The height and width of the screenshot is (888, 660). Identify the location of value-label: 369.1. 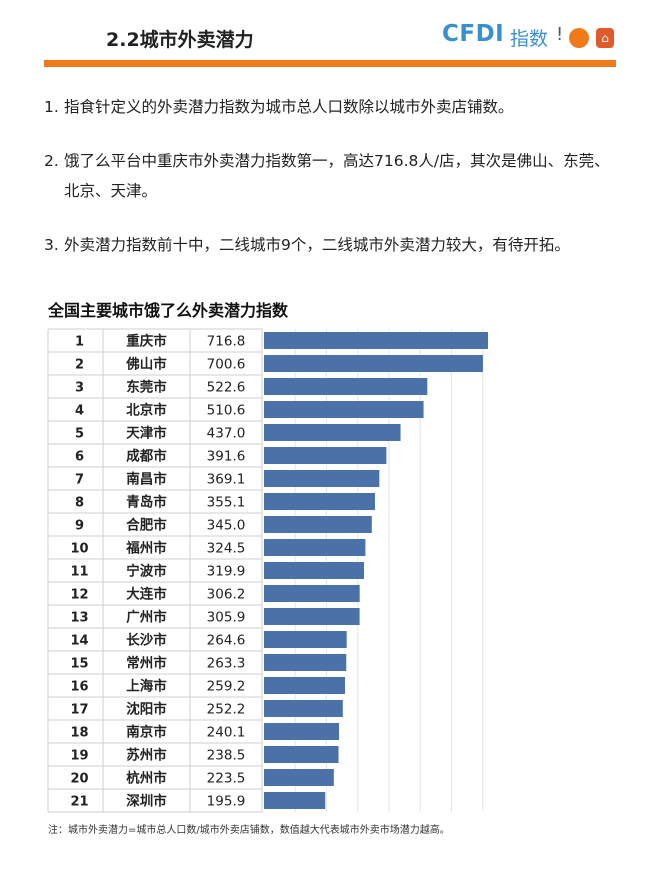
(226, 480).